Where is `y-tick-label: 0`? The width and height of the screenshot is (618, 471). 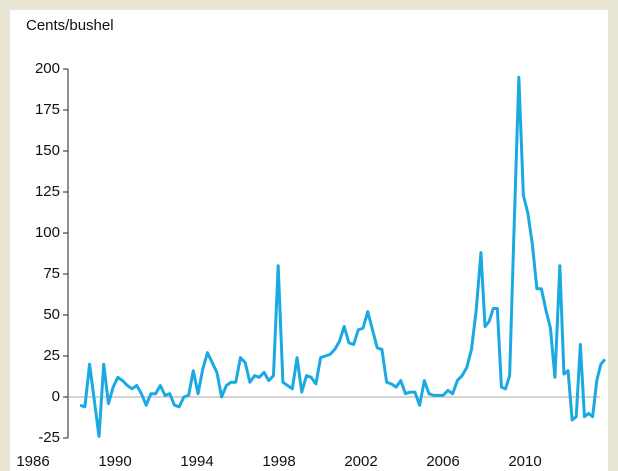
y-tick-label: 0 is located at coordinates (56, 396).